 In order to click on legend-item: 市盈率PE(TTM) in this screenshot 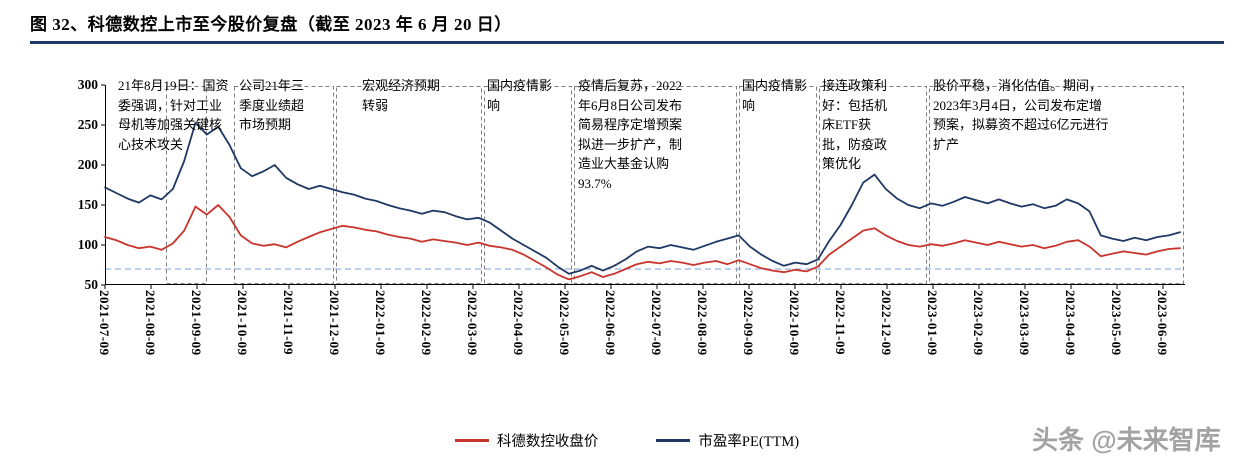, I will do `click(727, 440)`.